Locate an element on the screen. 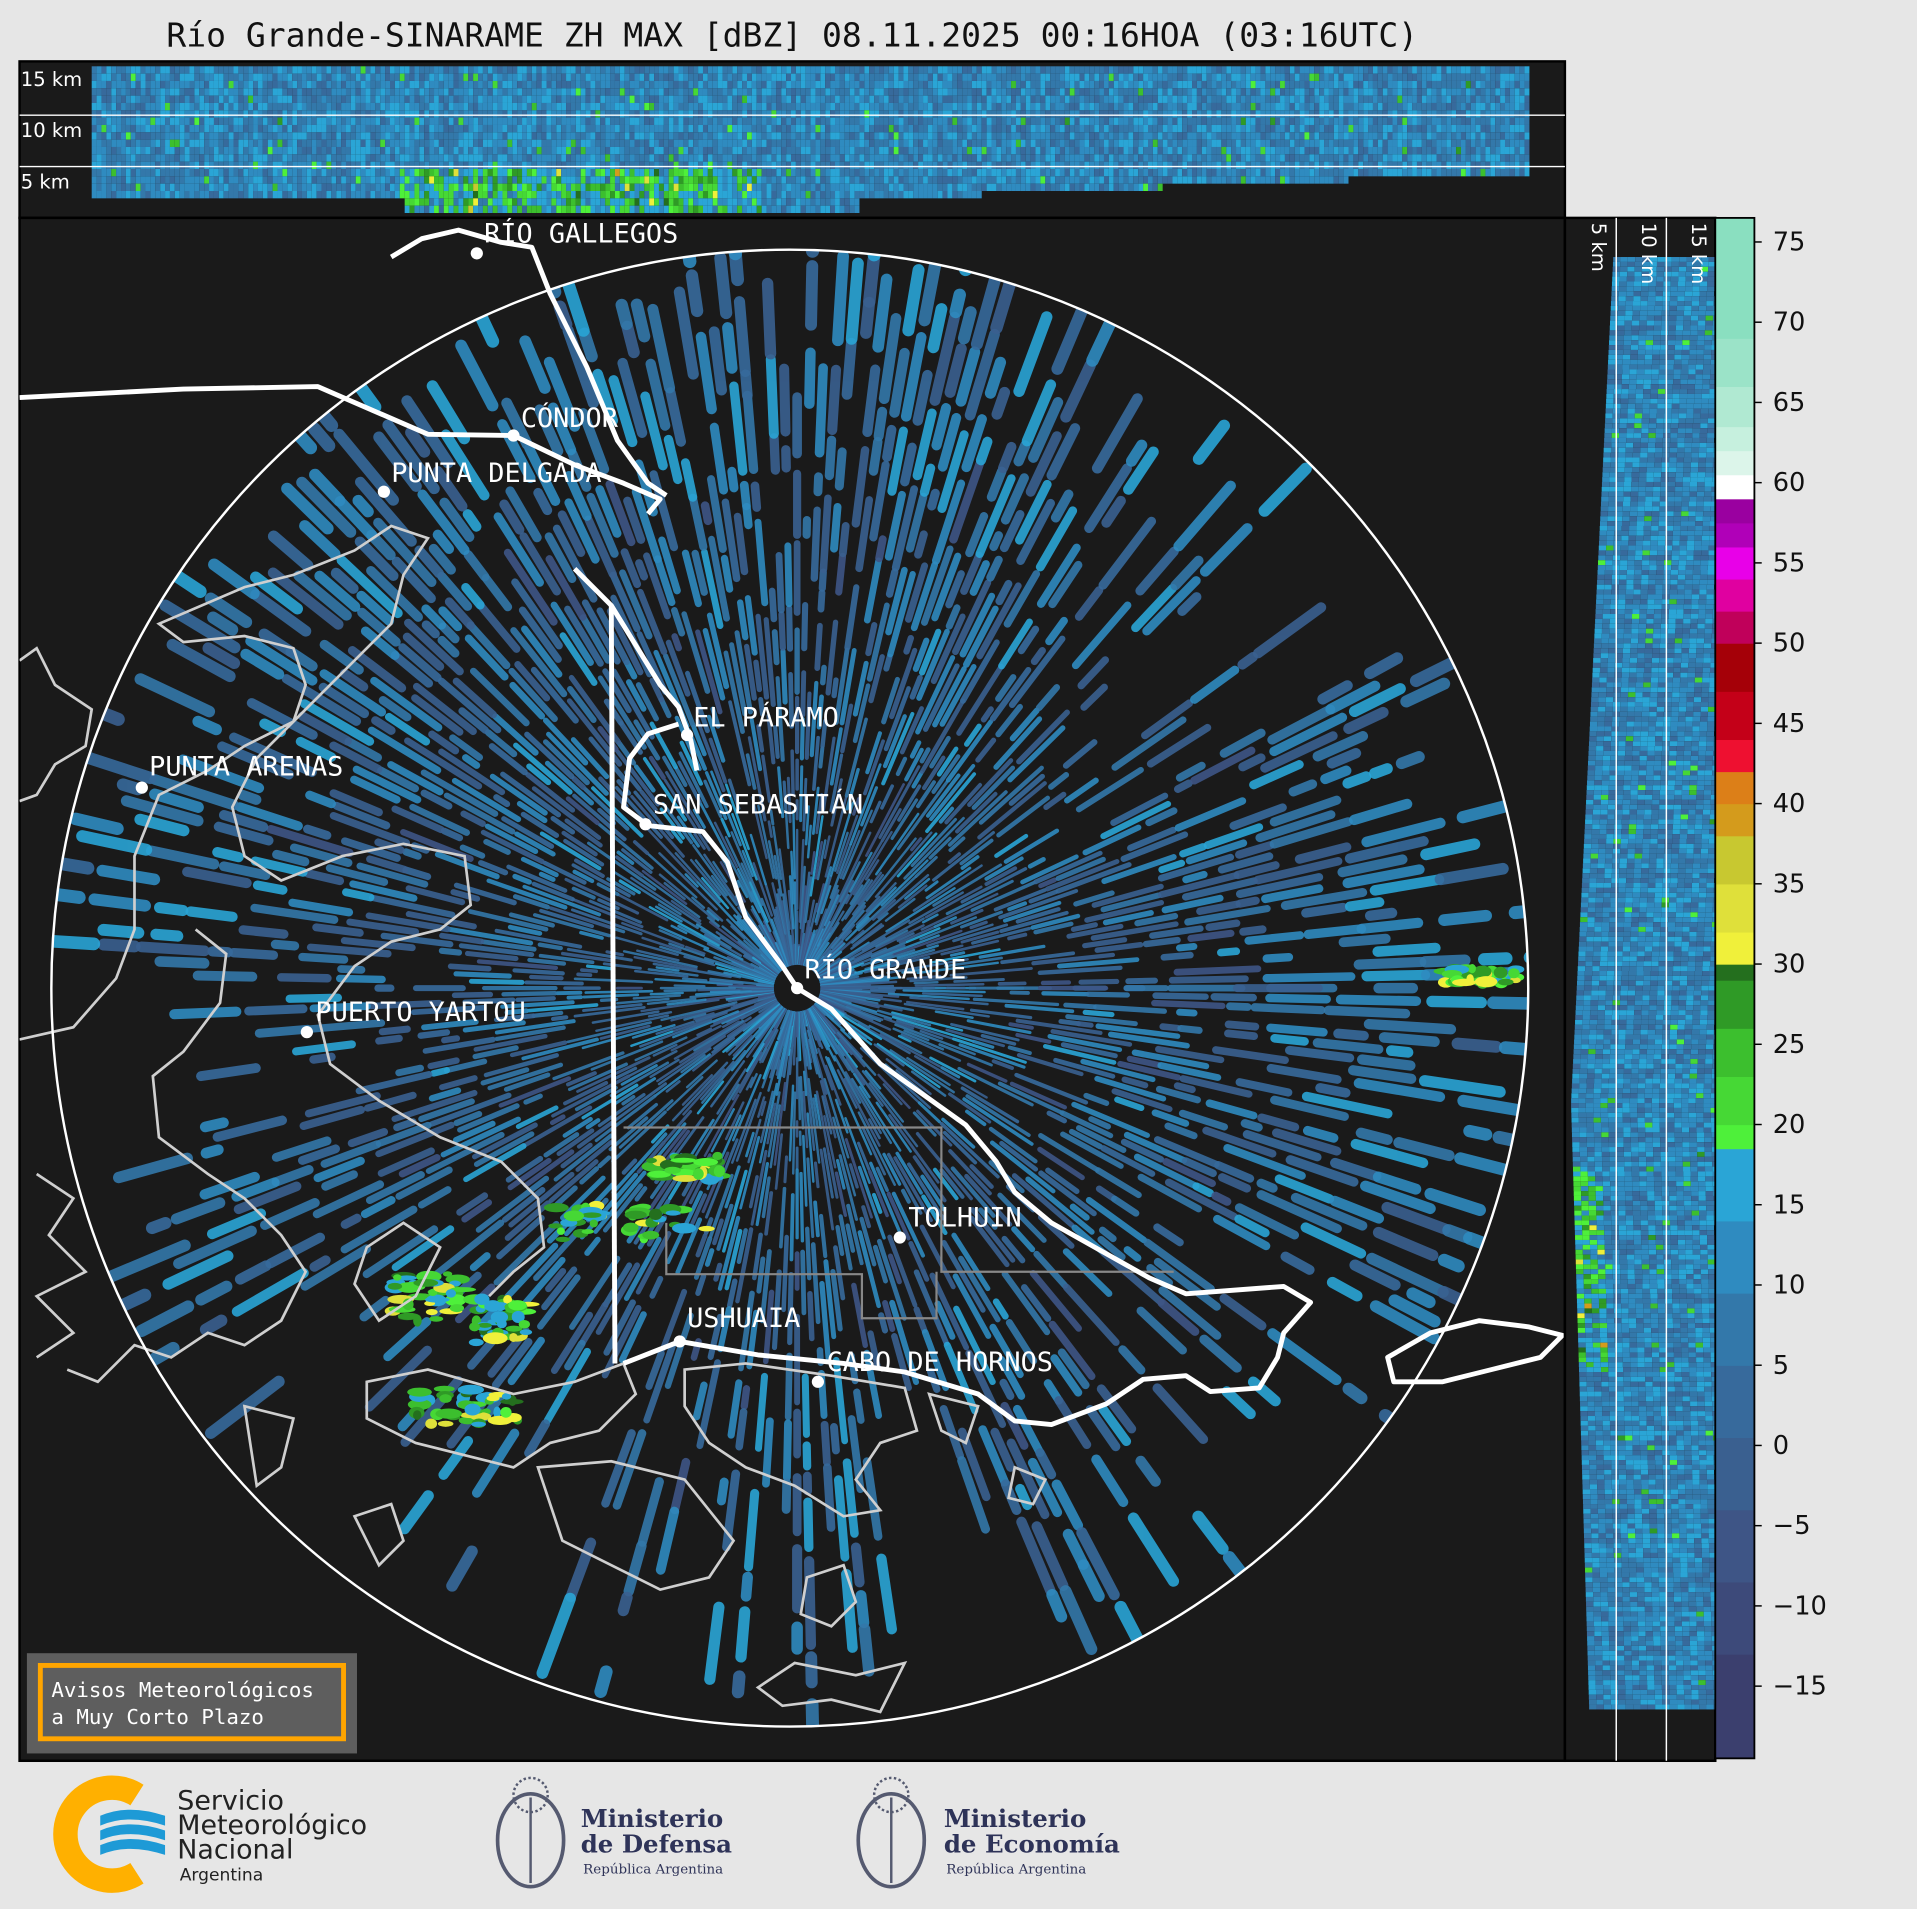 The height and width of the screenshot is (1909, 1917). colorbar-bin is located at coordinates (1735, 362).